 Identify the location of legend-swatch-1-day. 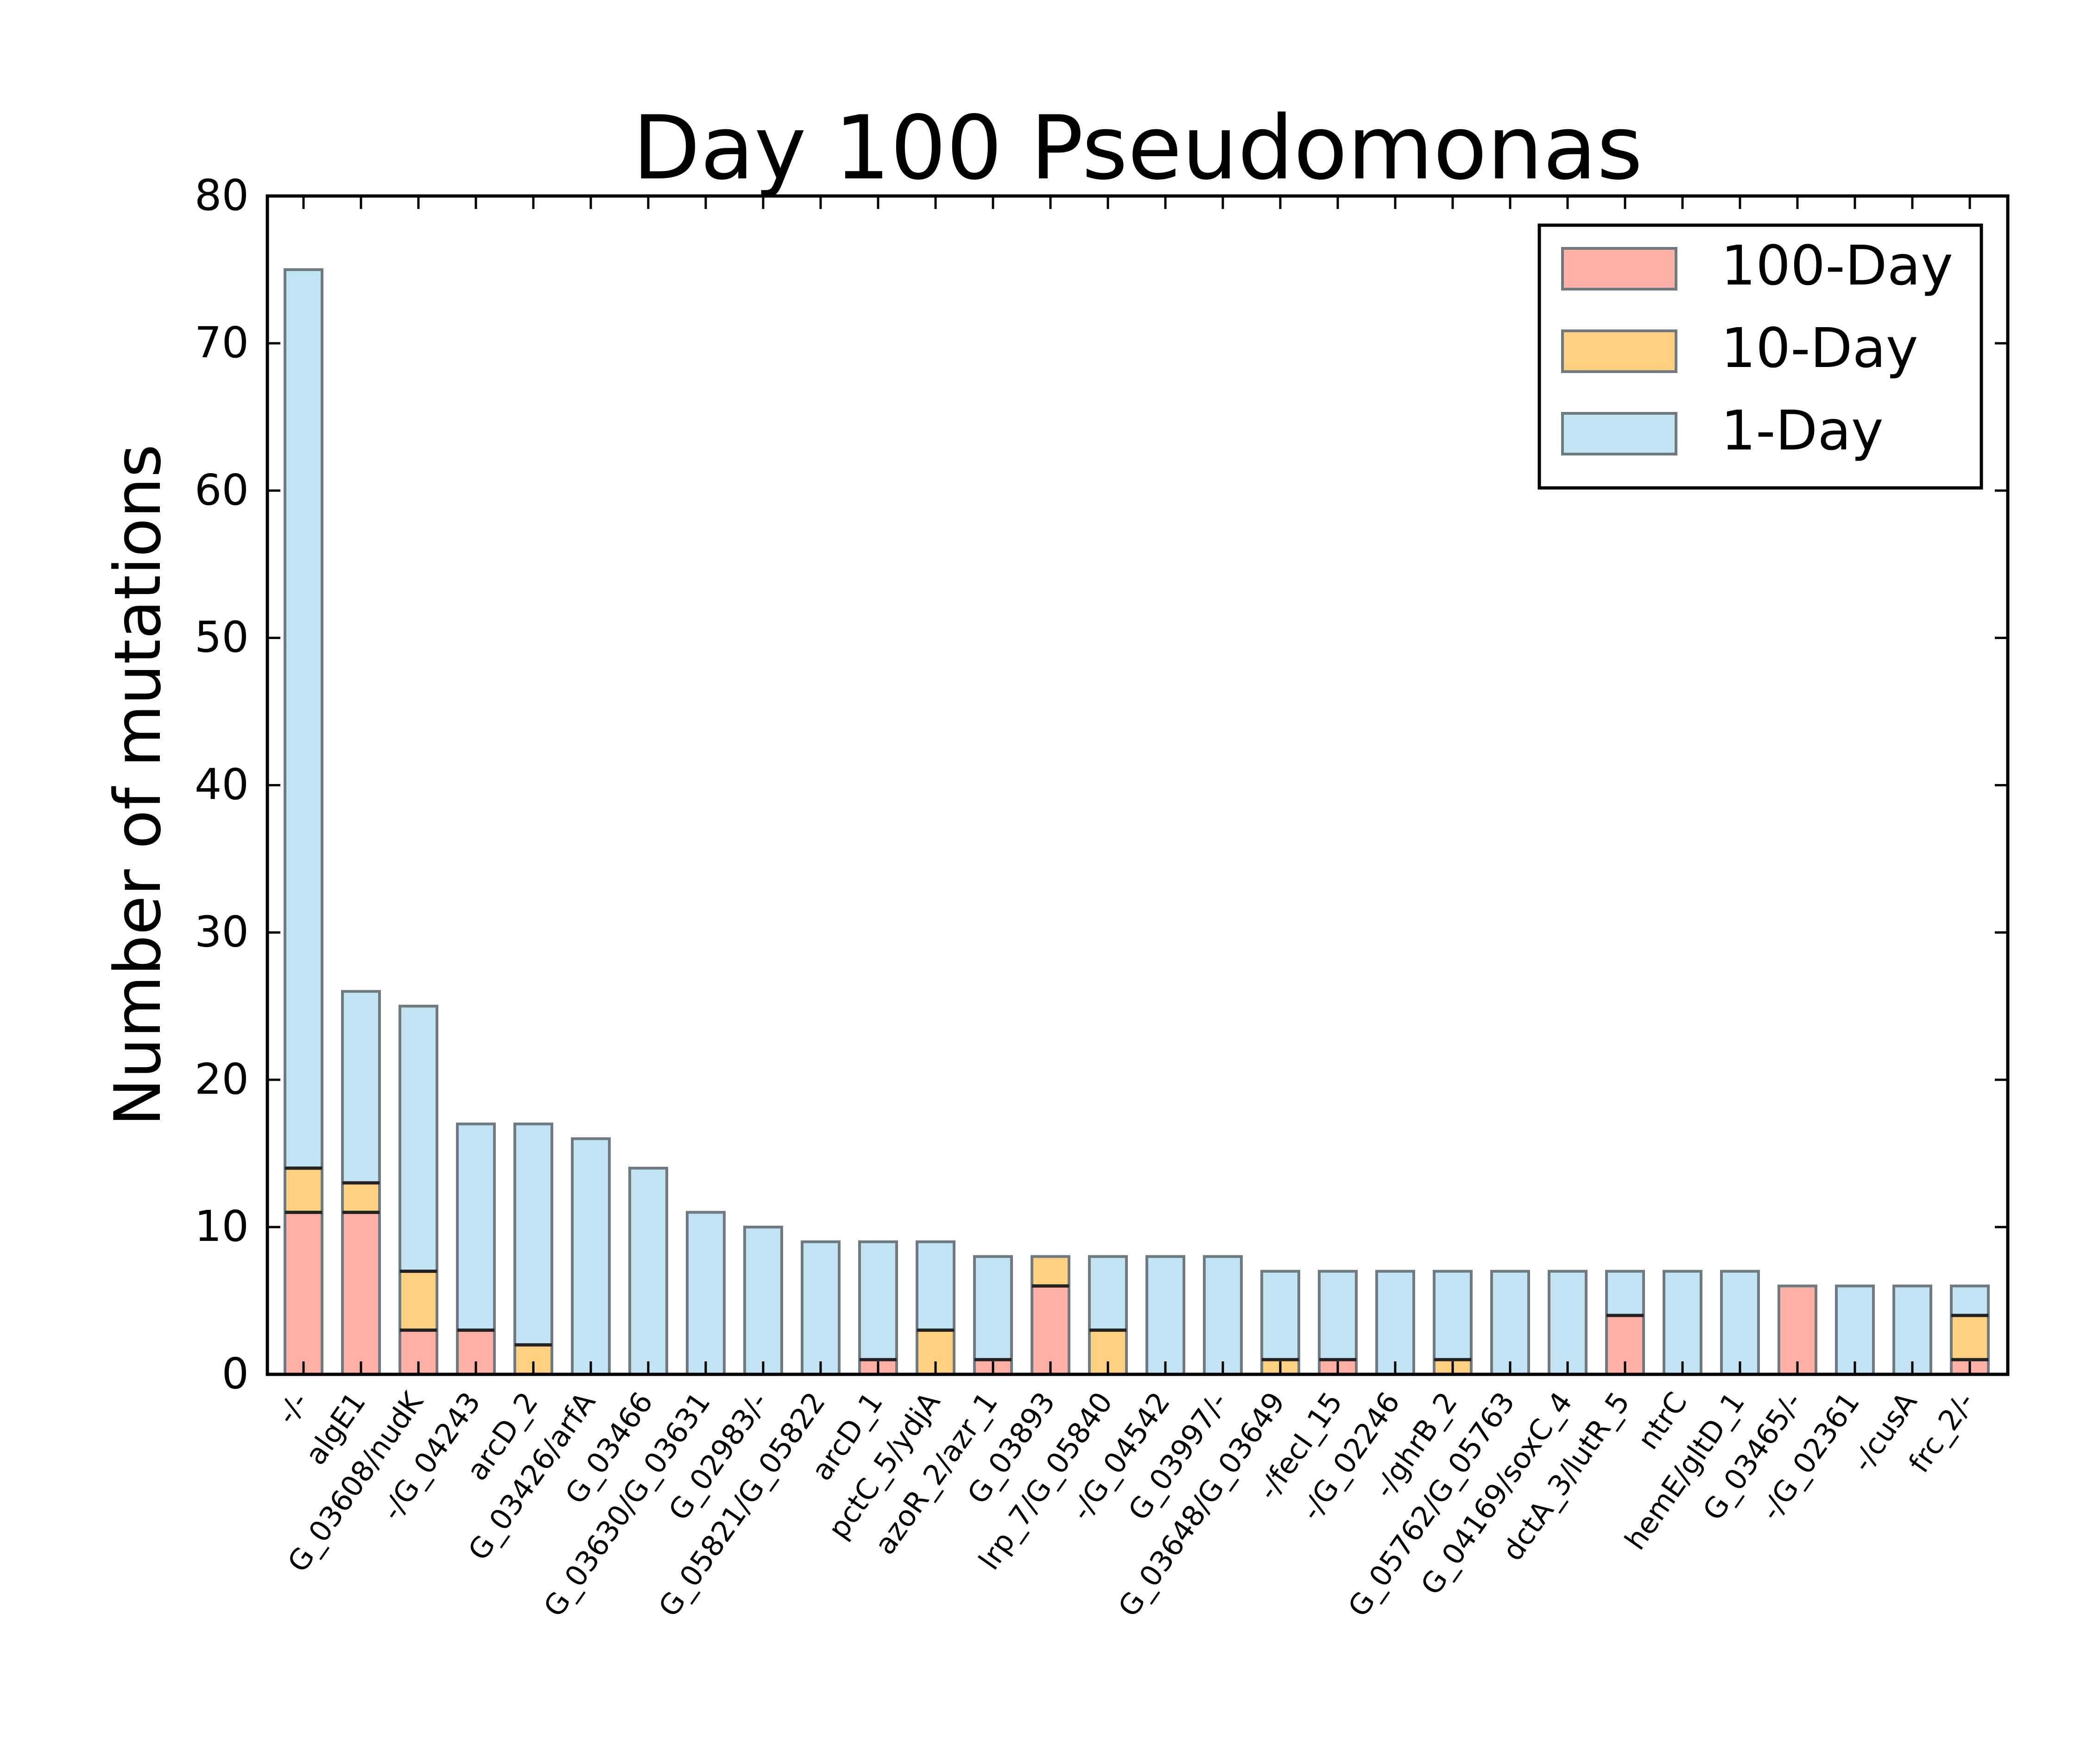
(1619, 433).